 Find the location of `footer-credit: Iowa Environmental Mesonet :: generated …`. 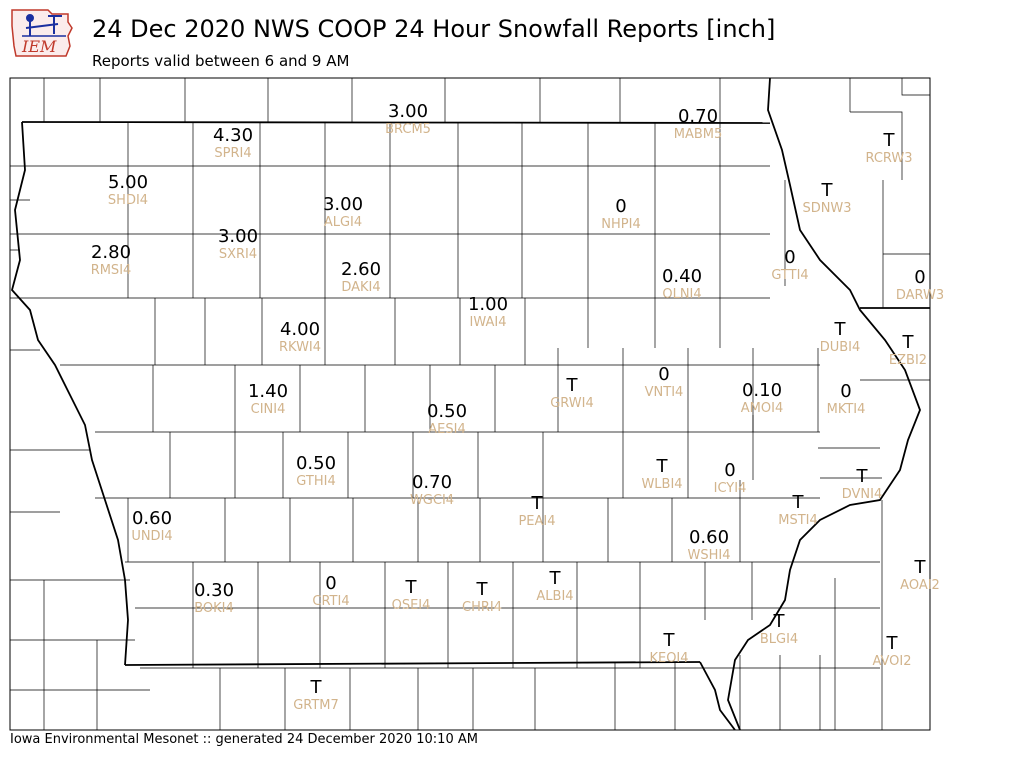

footer-credit: Iowa Environmental Mesonet :: generated … is located at coordinates (244, 739).